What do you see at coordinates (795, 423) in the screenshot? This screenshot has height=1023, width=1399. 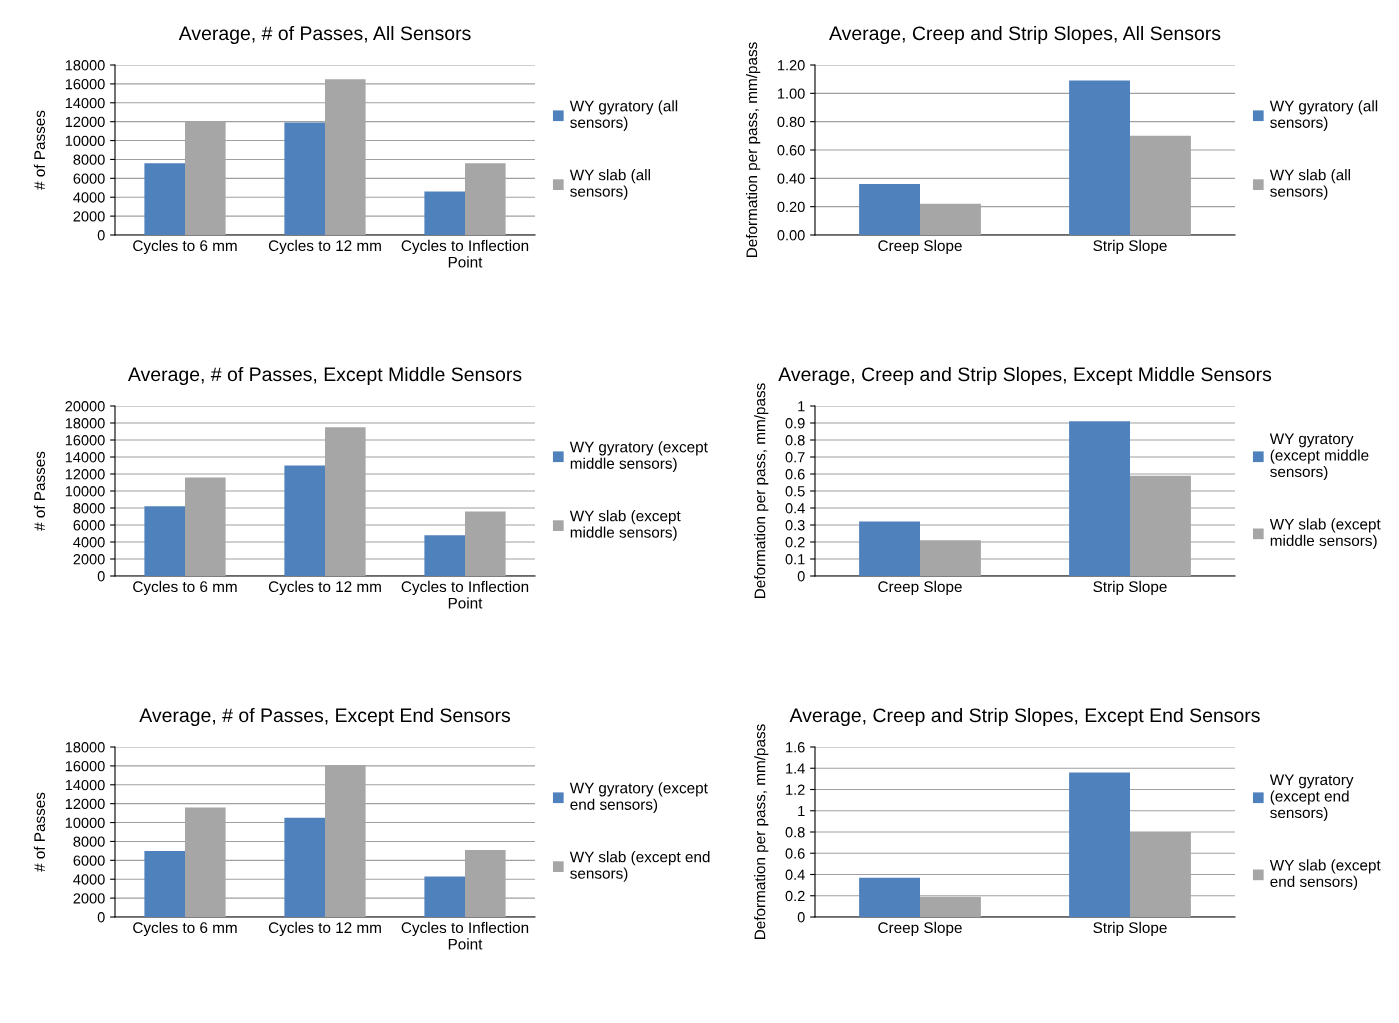 I see `y-tick-label: 0.9` at bounding box center [795, 423].